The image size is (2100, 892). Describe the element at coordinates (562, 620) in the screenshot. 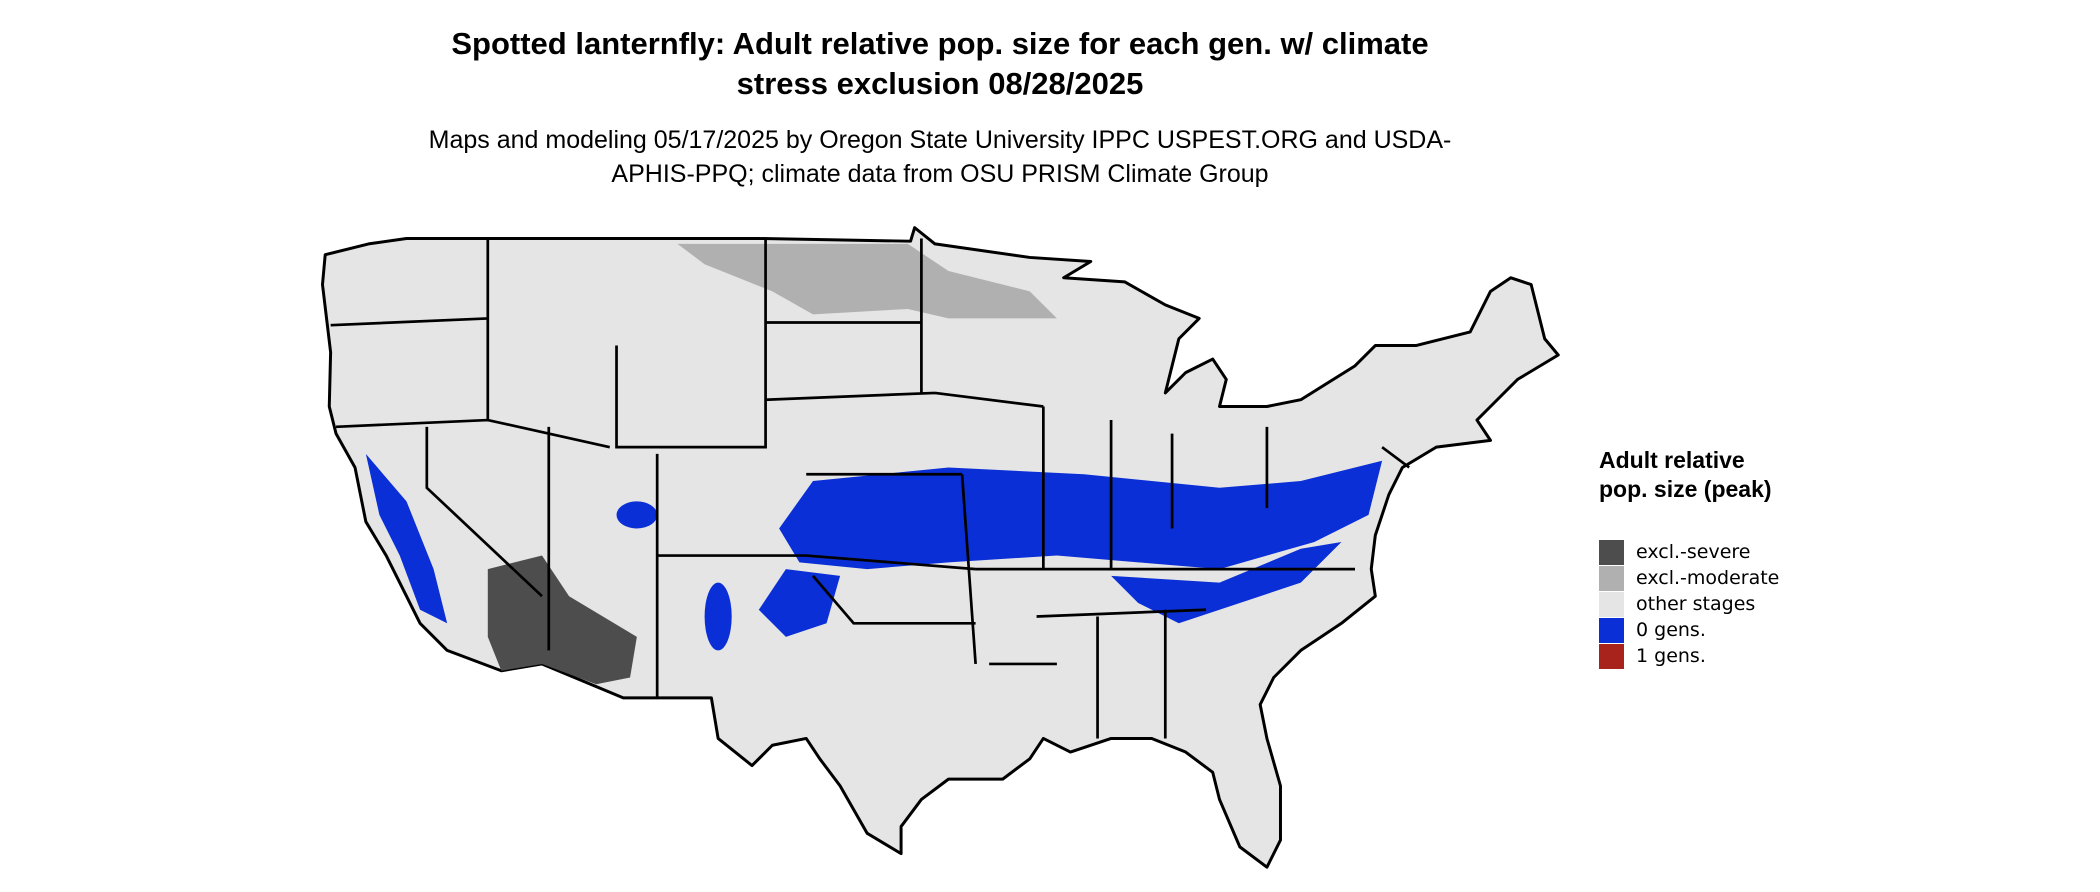

I see `exclusion-severe-southwest` at that location.